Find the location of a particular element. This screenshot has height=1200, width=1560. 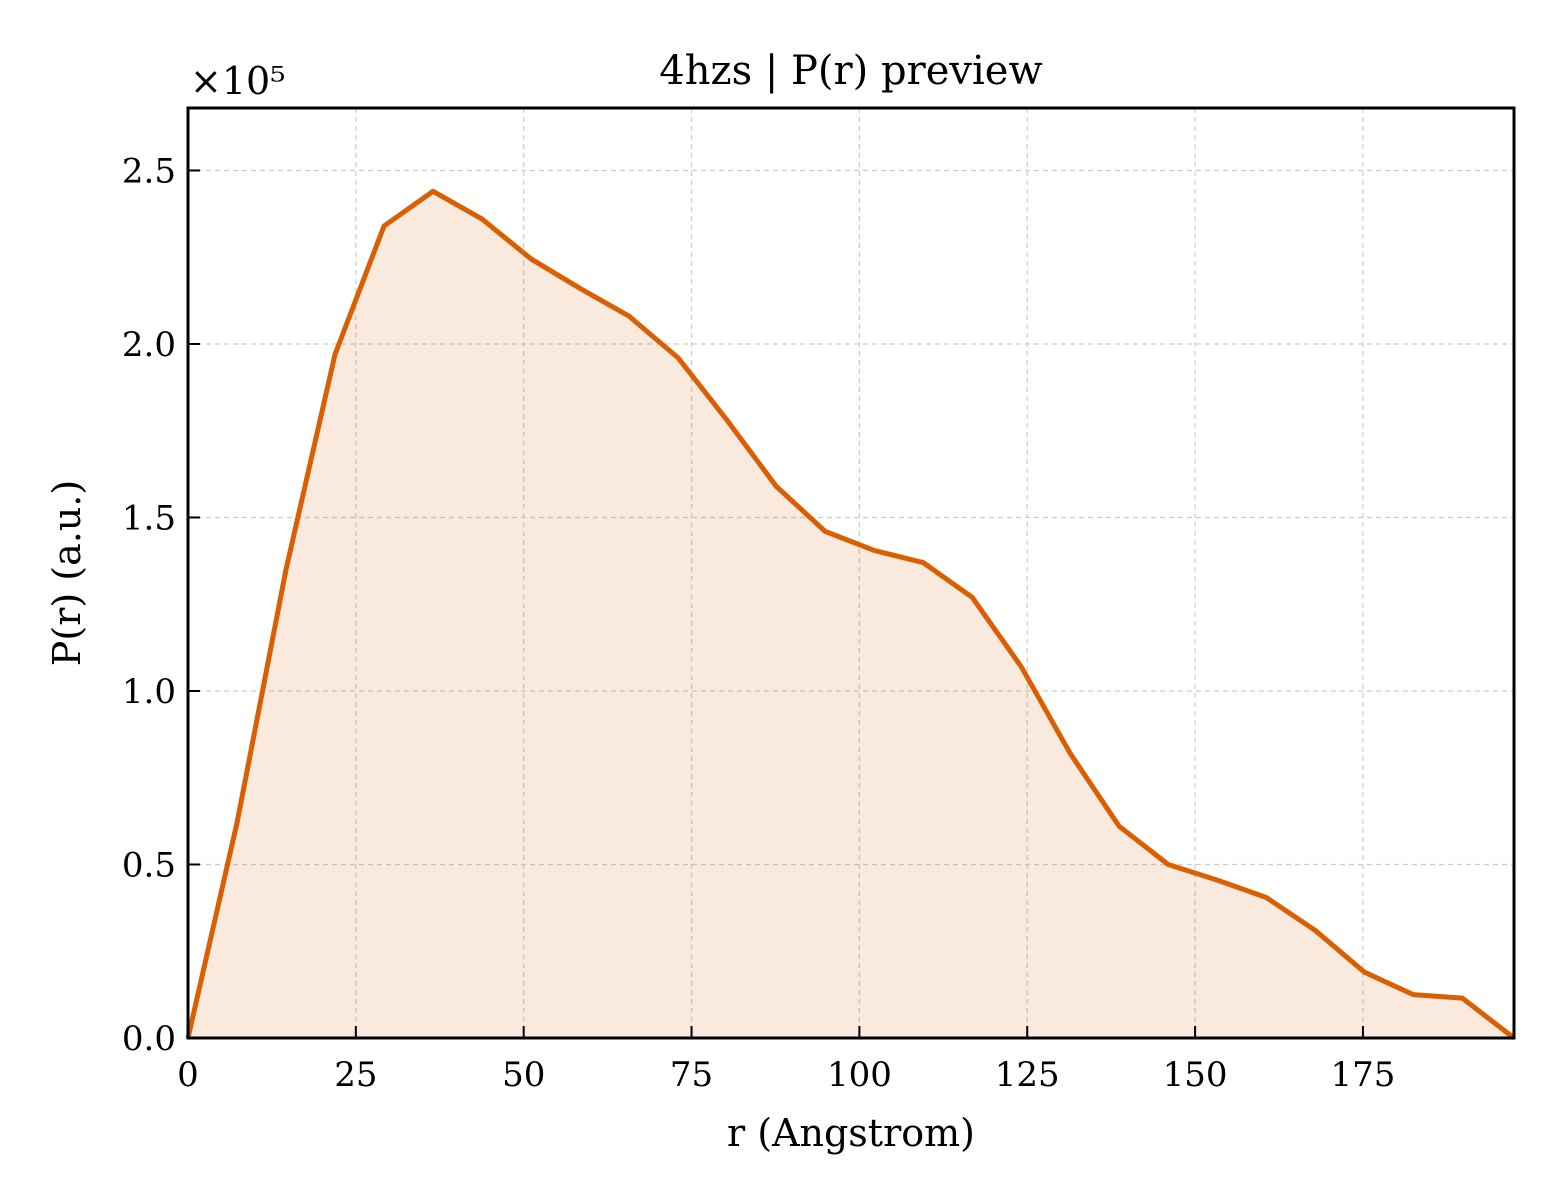

y-tick-label: 2.5 is located at coordinates (149, 171).